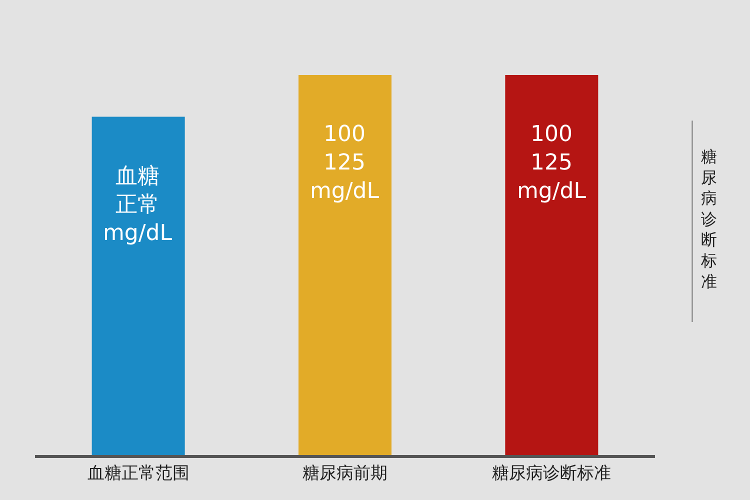 The image size is (750, 500). What do you see at coordinates (138, 205) in the screenshot?
I see `annotation: 血糖正常 mg/dL` at bounding box center [138, 205].